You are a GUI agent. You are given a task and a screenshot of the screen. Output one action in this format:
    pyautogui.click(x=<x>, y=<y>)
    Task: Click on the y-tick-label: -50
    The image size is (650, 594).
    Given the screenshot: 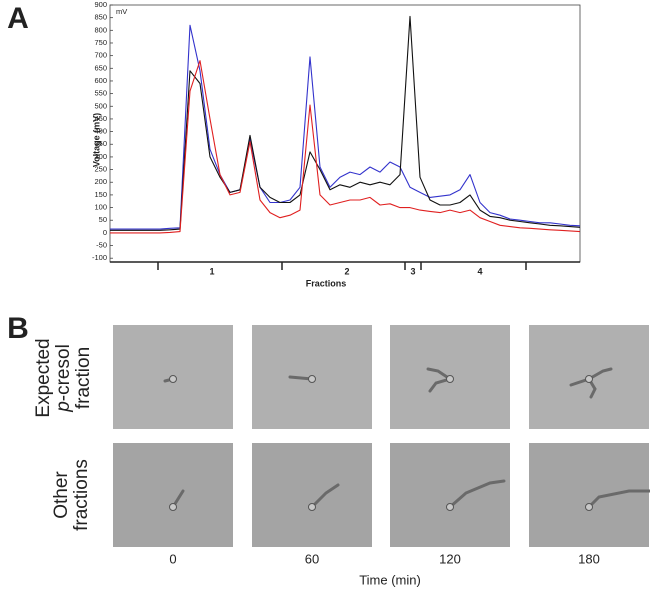 What is the action you would take?
    pyautogui.click(x=101, y=245)
    